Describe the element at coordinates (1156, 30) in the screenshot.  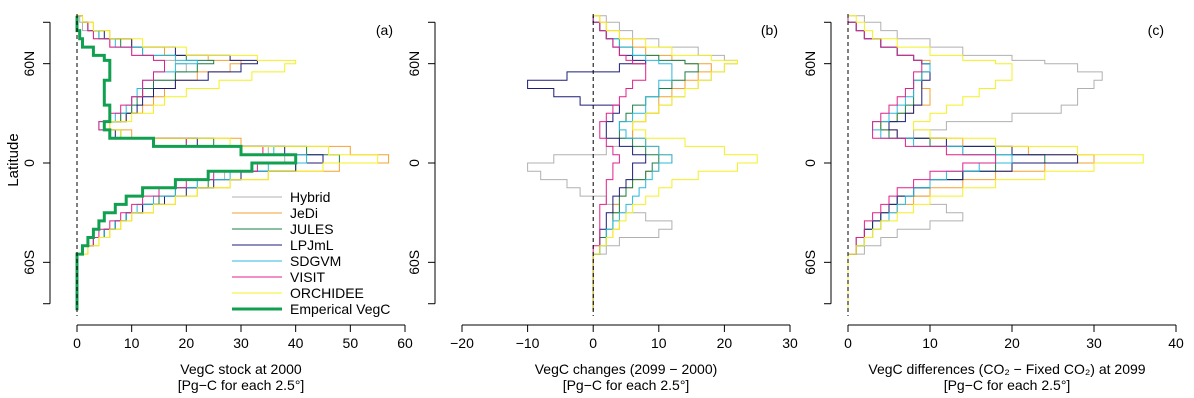
I see `panel-c-label: (c)` at that location.